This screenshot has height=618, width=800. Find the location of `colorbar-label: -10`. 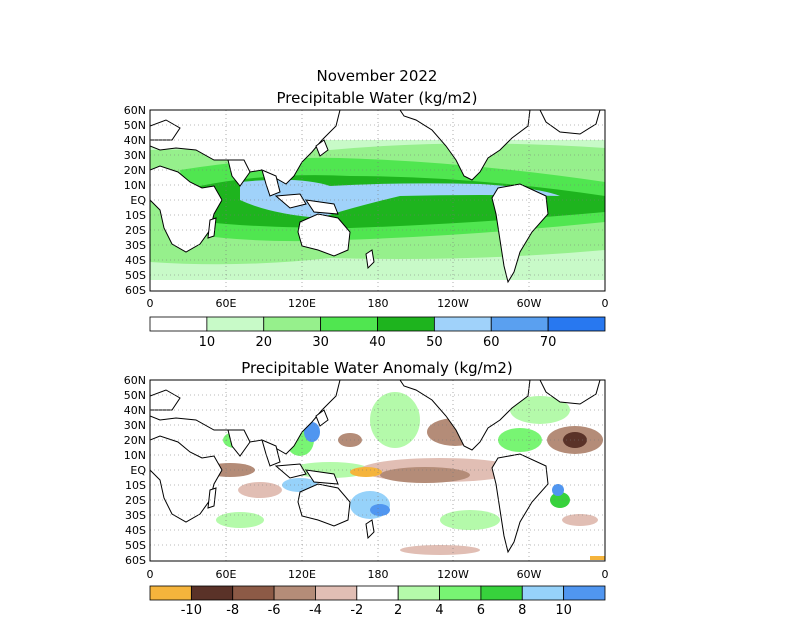

colorbar-label: -10 is located at coordinates (191, 610).